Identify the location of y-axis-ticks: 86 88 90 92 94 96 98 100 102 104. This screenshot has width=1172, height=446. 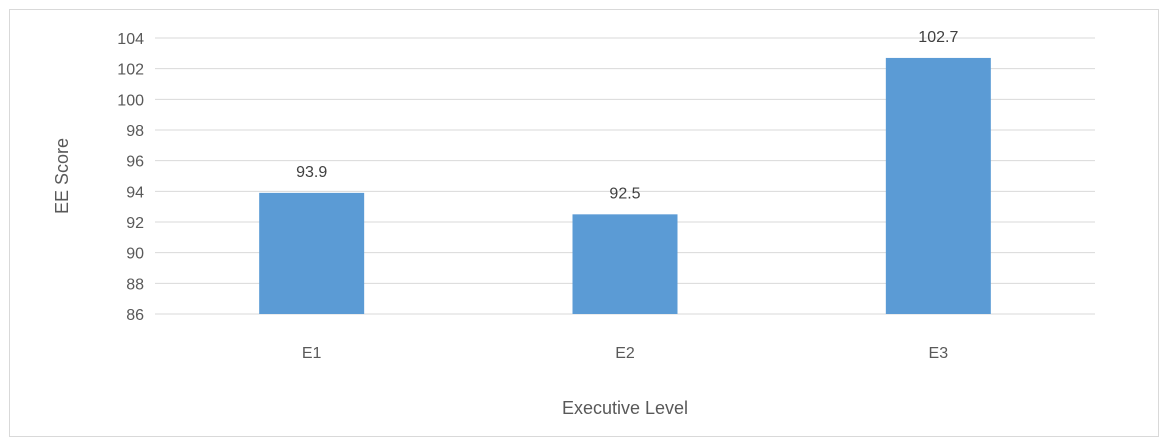
(130, 177).